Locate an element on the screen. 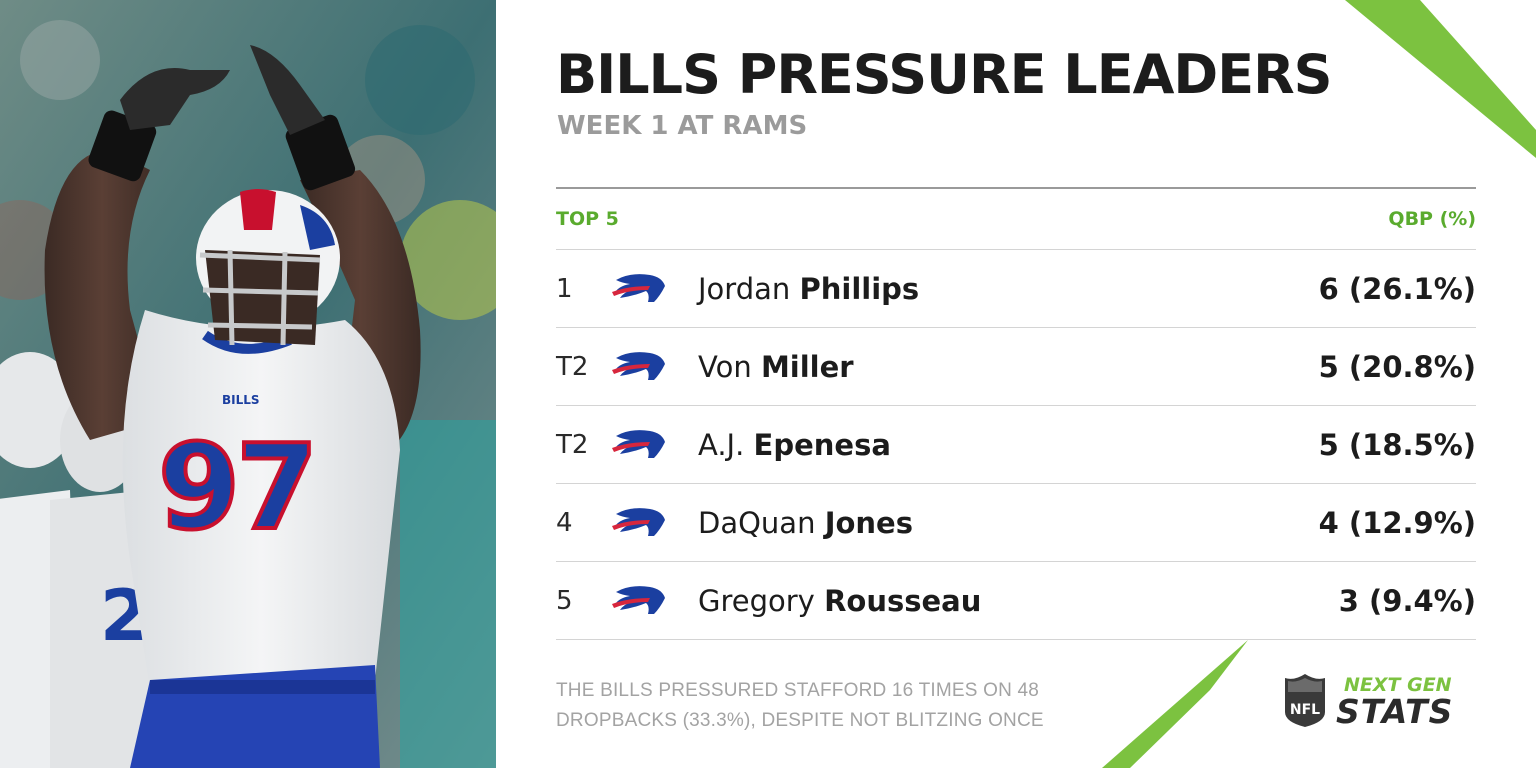 The height and width of the screenshot is (768, 1536). first-name: Gregory is located at coordinates (756, 601).